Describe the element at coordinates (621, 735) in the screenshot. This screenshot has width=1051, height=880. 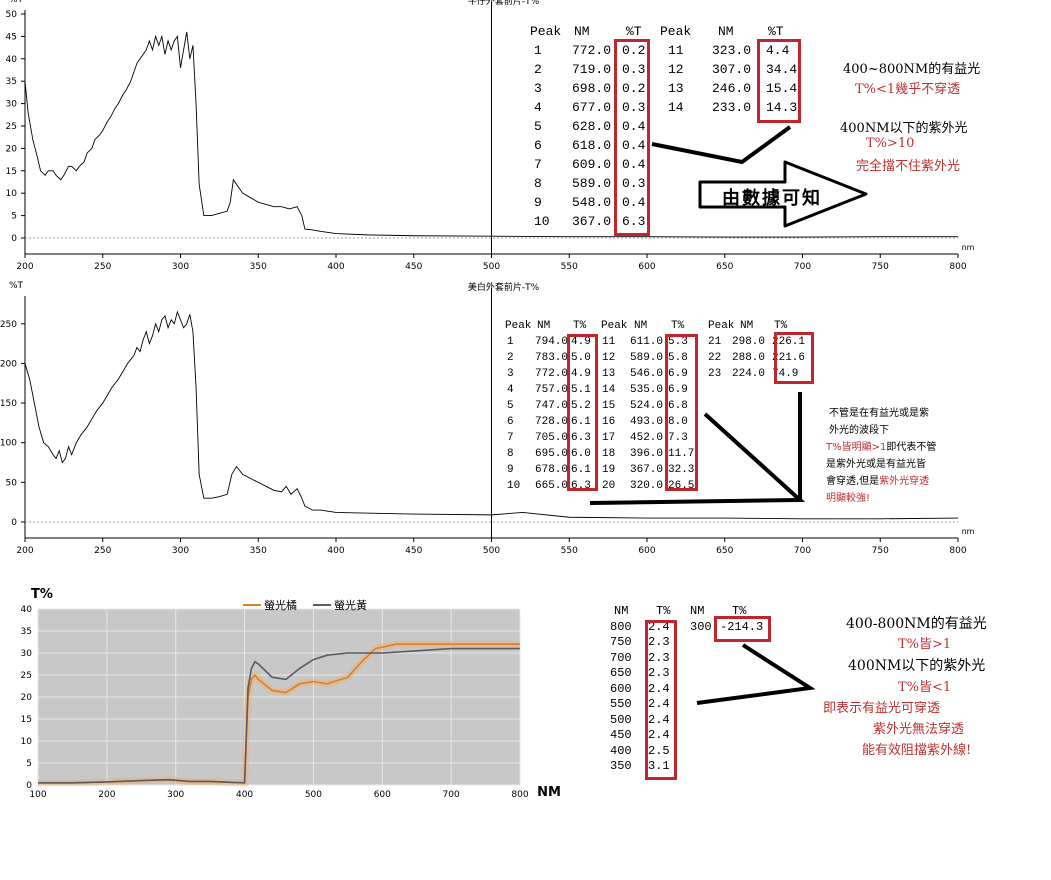
I see `table-cell: 450` at that location.